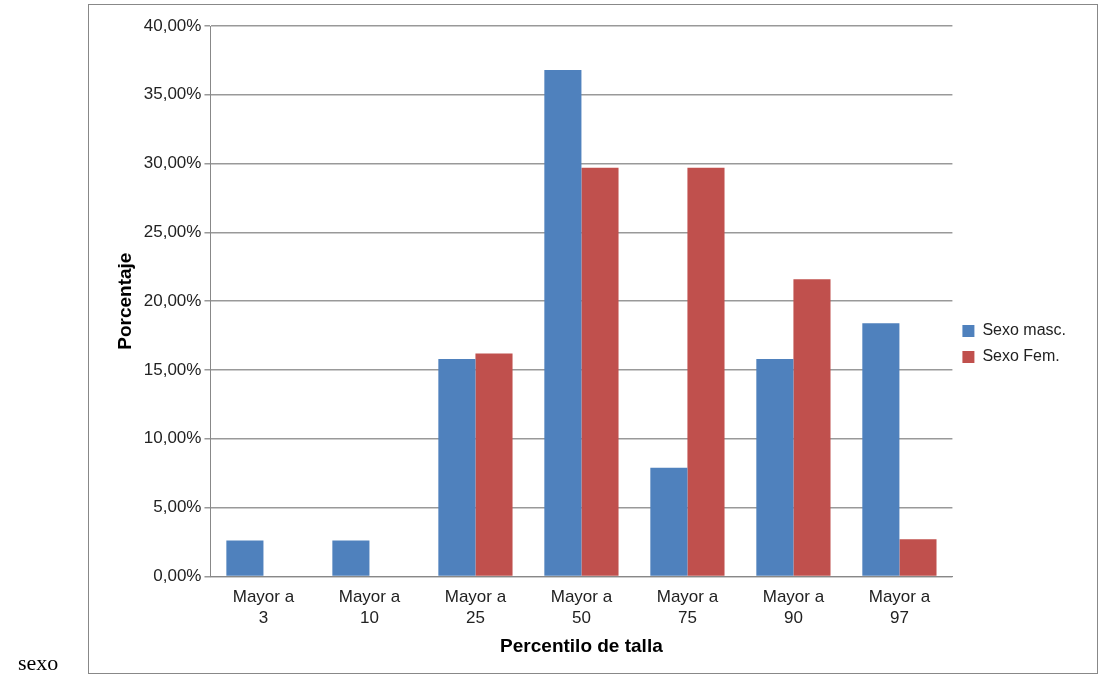  Describe the element at coordinates (369, 607) in the screenshot. I see `x-tick-label: Mayor a 10` at that location.